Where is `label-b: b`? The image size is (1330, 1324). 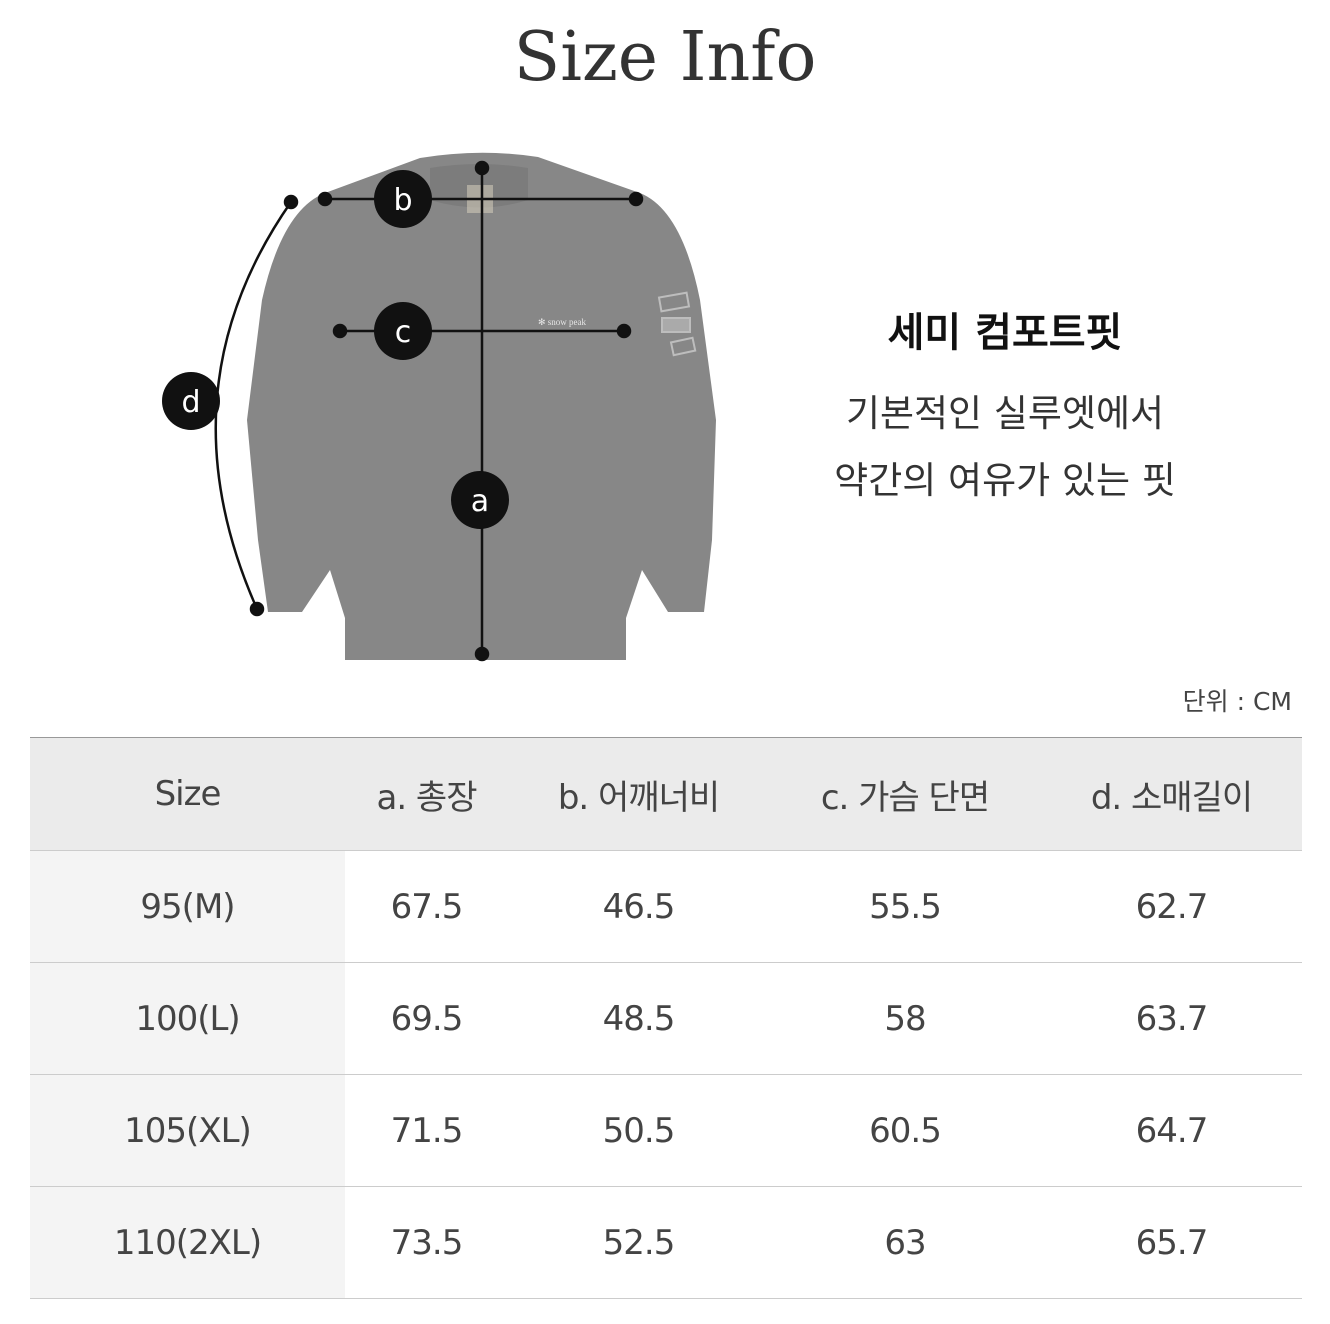 label-b: b is located at coordinates (402, 200).